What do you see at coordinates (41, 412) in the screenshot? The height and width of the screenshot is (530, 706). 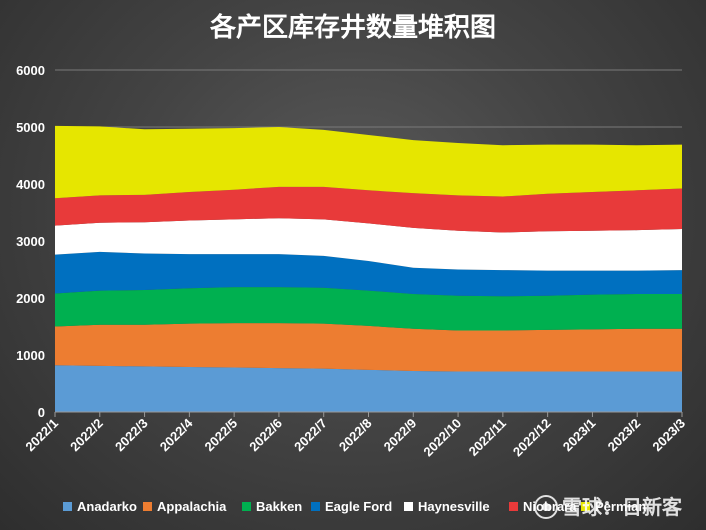 I see `y-tick-label: 0` at bounding box center [41, 412].